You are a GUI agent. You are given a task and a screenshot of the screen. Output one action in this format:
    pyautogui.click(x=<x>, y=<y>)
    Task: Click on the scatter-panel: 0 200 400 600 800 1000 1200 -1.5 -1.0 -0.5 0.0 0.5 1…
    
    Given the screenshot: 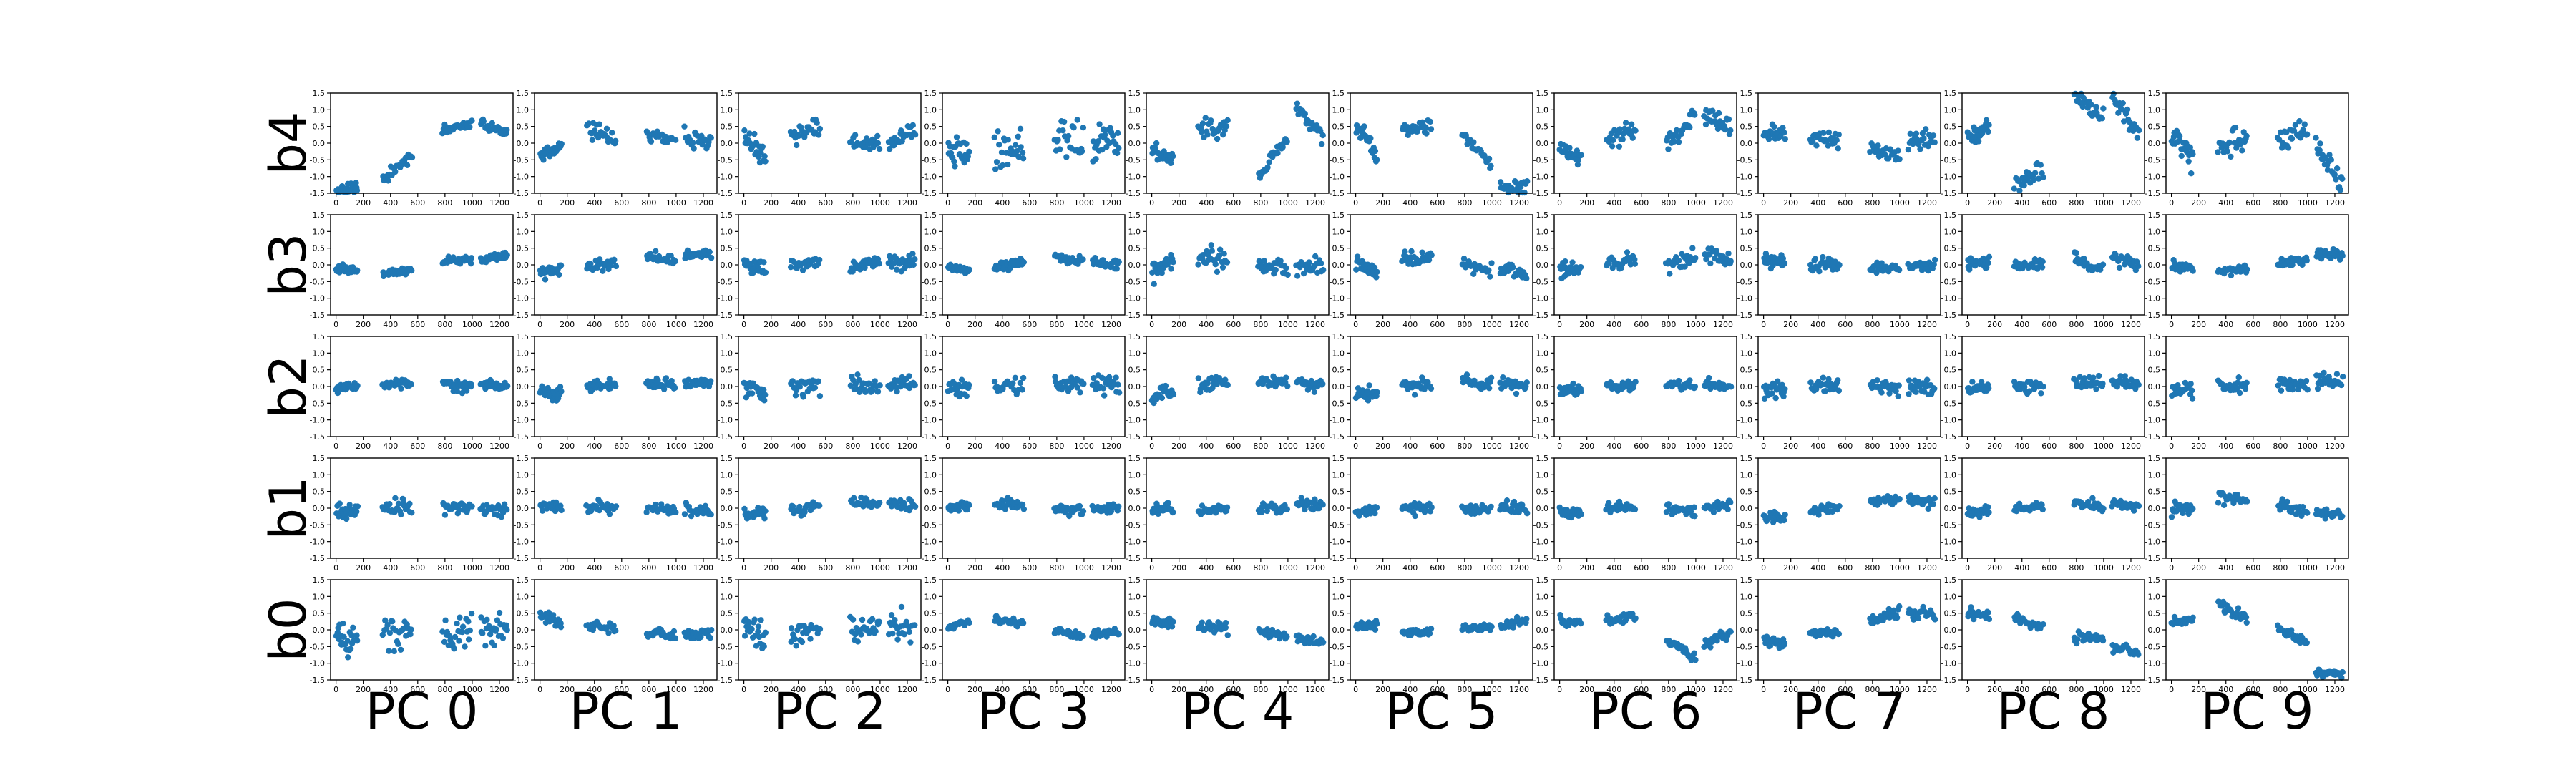 What is the action you would take?
    pyautogui.click(x=1839, y=148)
    